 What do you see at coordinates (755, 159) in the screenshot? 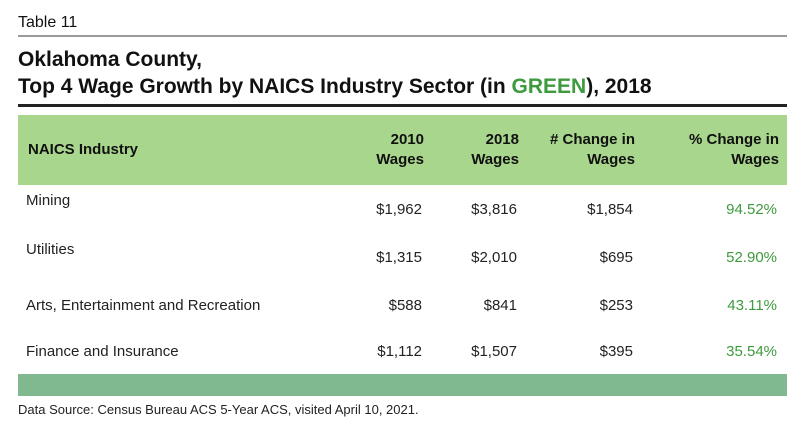
I see `header-pct-line2: Wages` at bounding box center [755, 159].